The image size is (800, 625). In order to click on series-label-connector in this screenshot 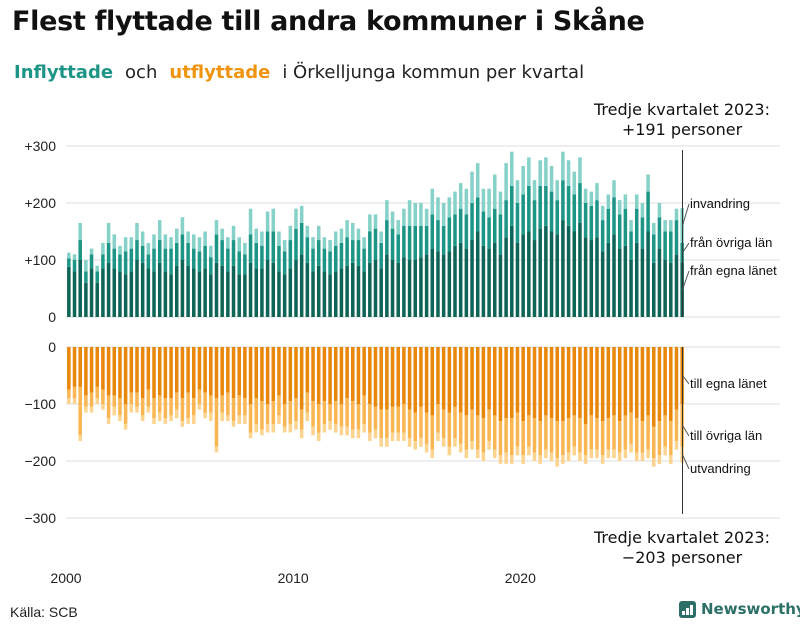, I will do `click(686, 247)`.